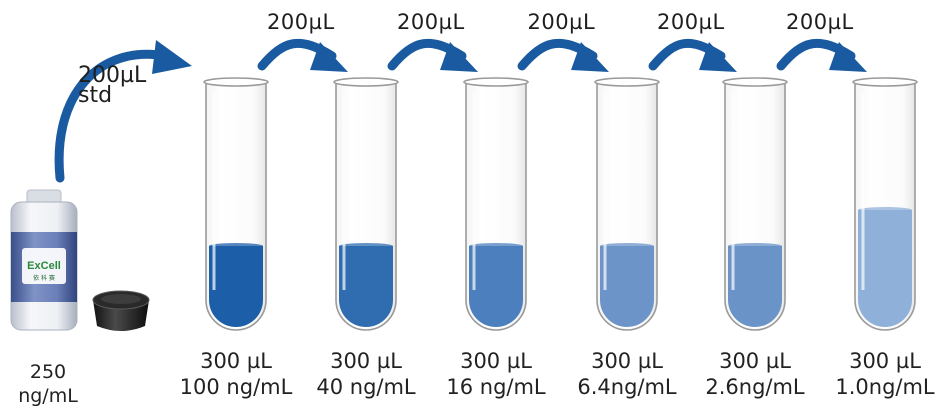 The height and width of the screenshot is (410, 952). What do you see at coordinates (627, 374) in the screenshot?
I see `tube-caption-4: 300 µL 6.4ng/mL` at bounding box center [627, 374].